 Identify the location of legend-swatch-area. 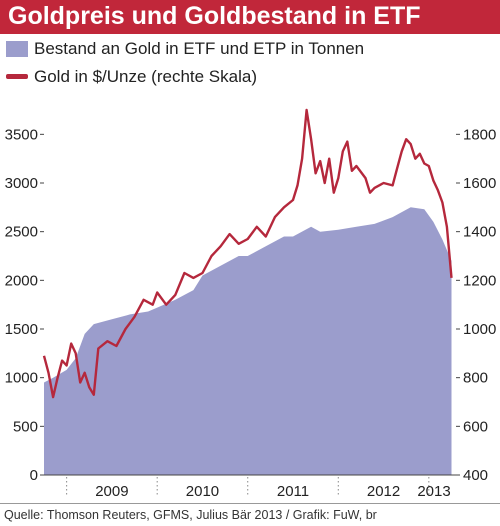
(17, 49).